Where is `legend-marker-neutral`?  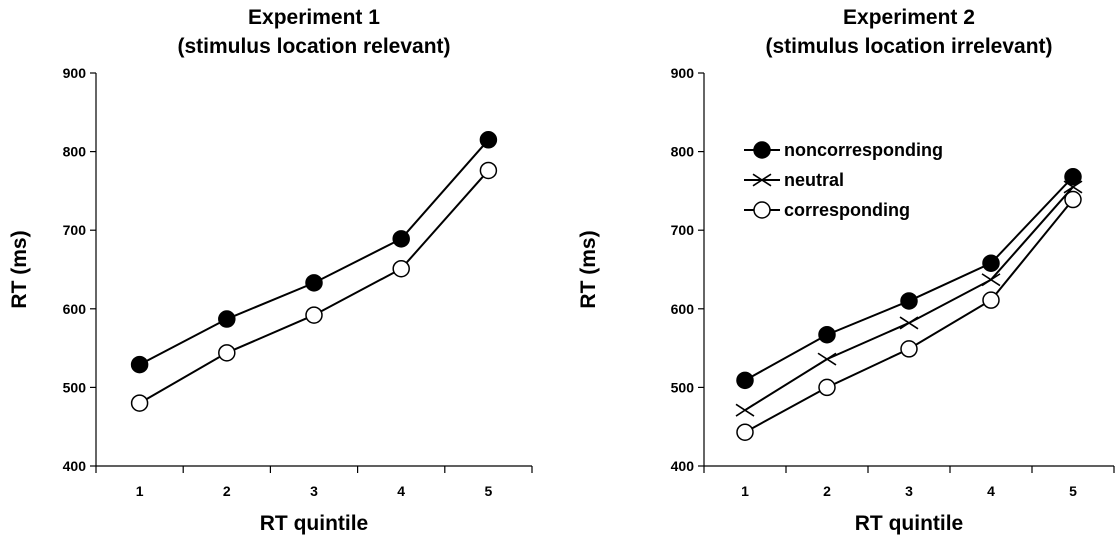
legend-marker-neutral is located at coordinates (762, 180).